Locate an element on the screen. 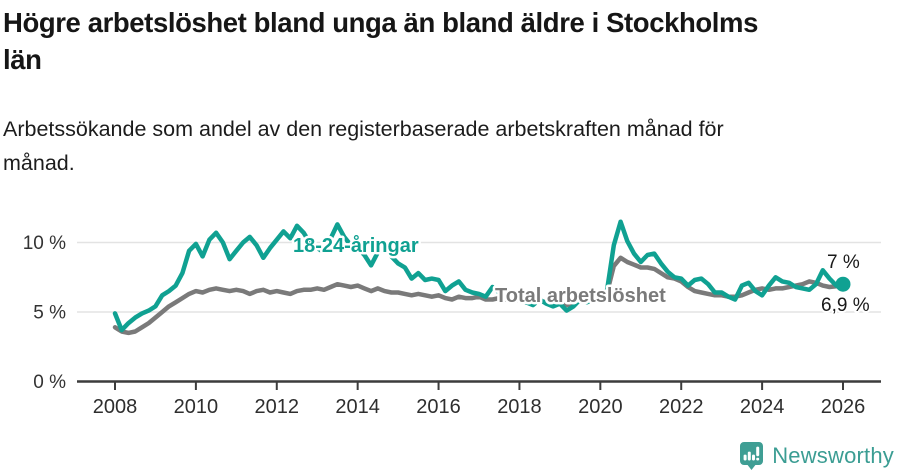  title-line-2: län is located at coordinates (22, 59).